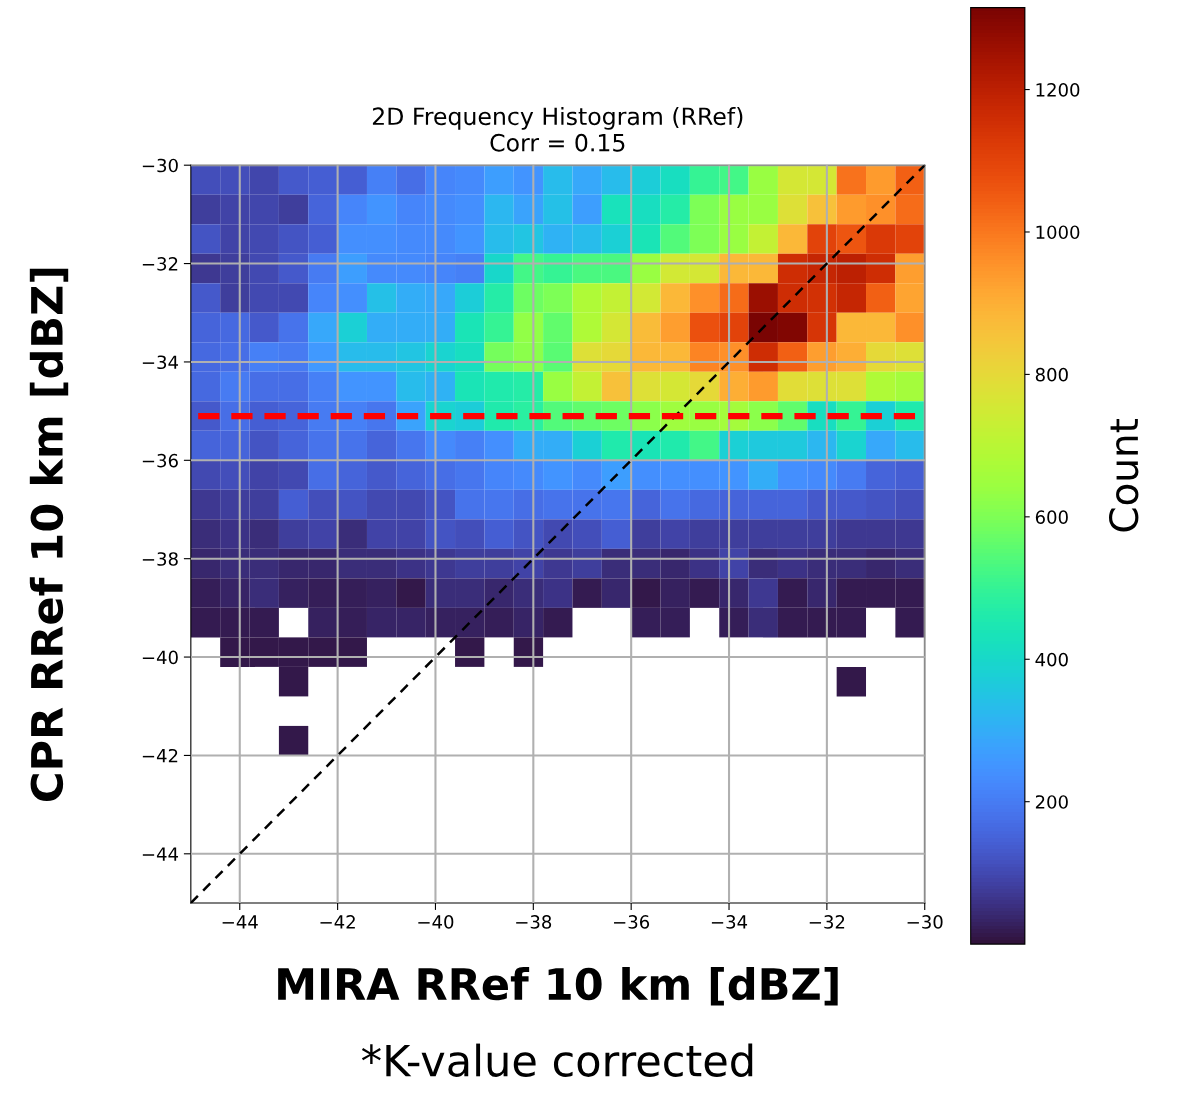 This screenshot has width=1178, height=1094. I want to click on color-bar-label: 800, so click(1051, 374).